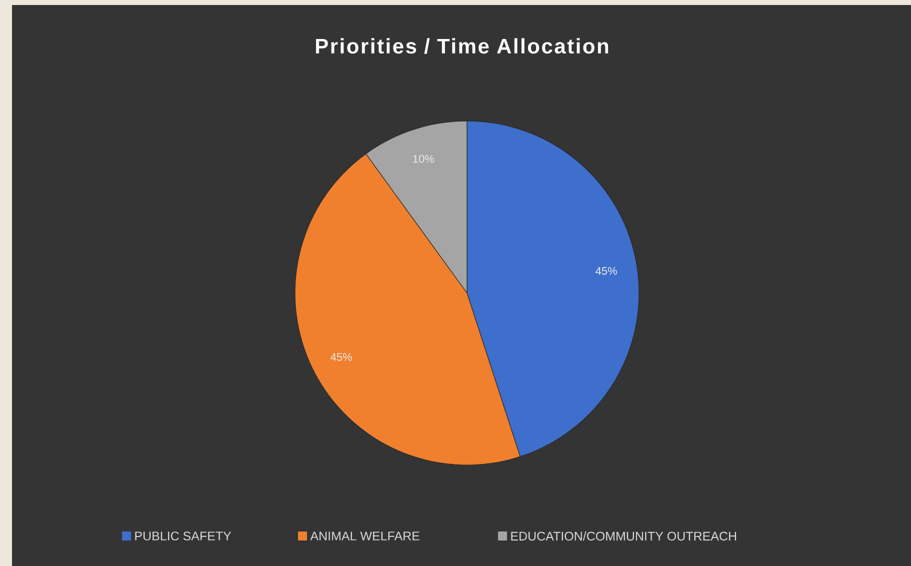 The height and width of the screenshot is (566, 911). Describe the element at coordinates (423, 158) in the screenshot. I see `data-label: 10%` at that location.